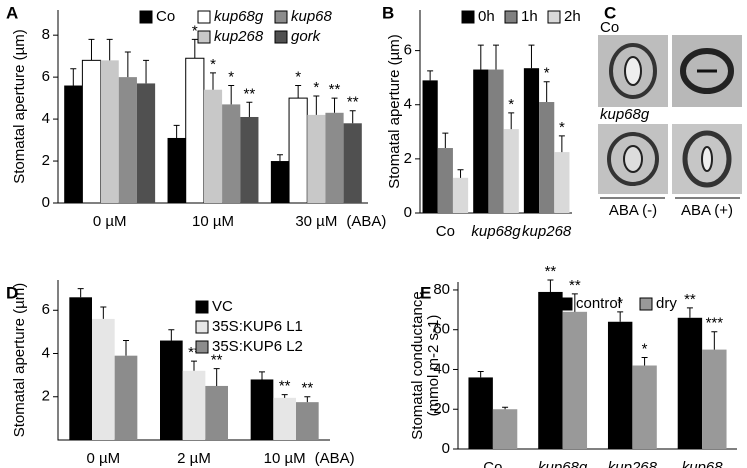 This screenshot has width=747, height=468. I want to click on panel-label: C, so click(610, 12).